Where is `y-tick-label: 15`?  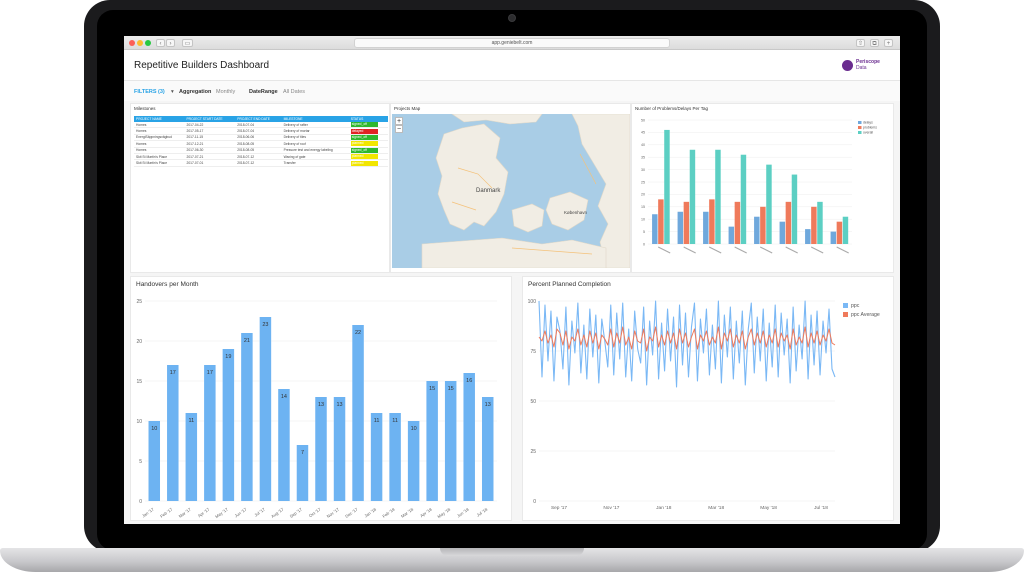
y-tick-label: 15 is located at coordinates (139, 382).